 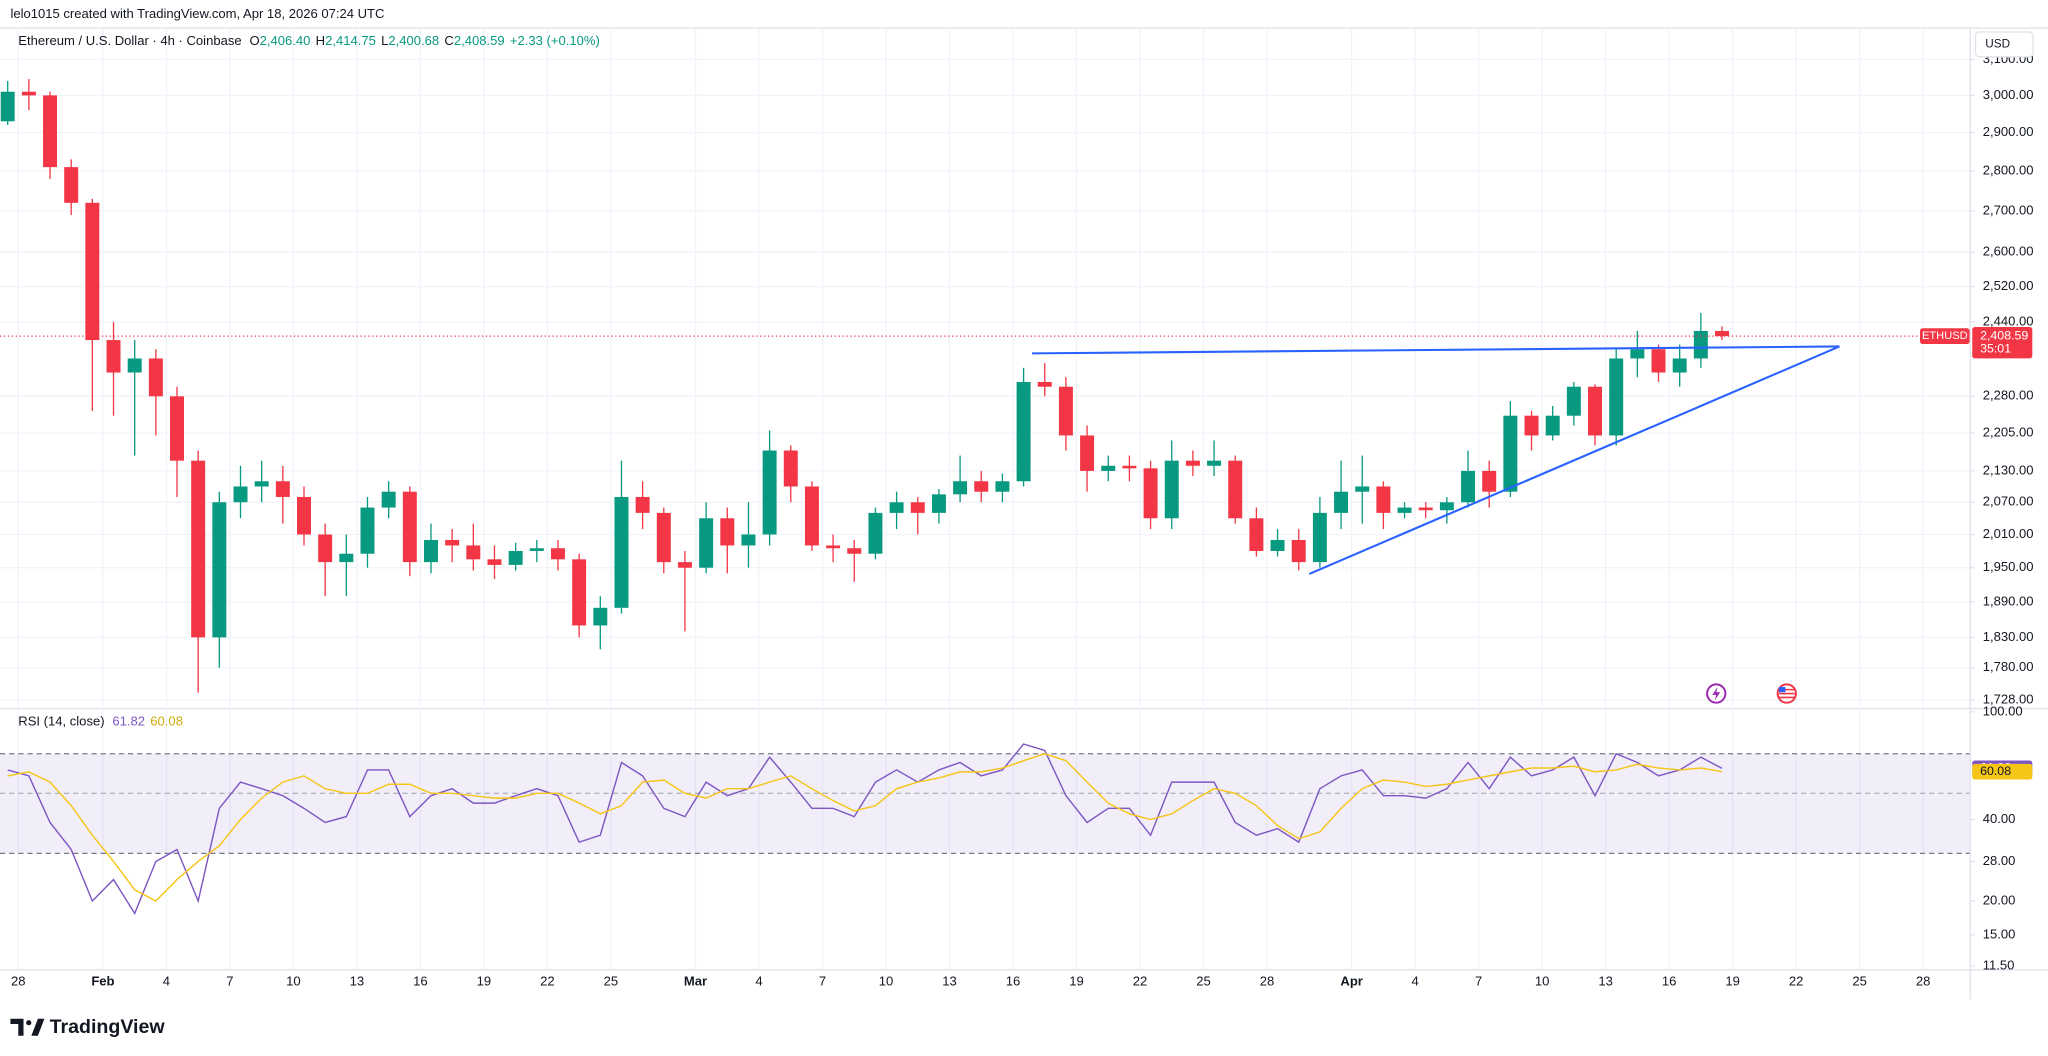 I want to click on y-tick-label: 40.00, so click(x=1999, y=818).